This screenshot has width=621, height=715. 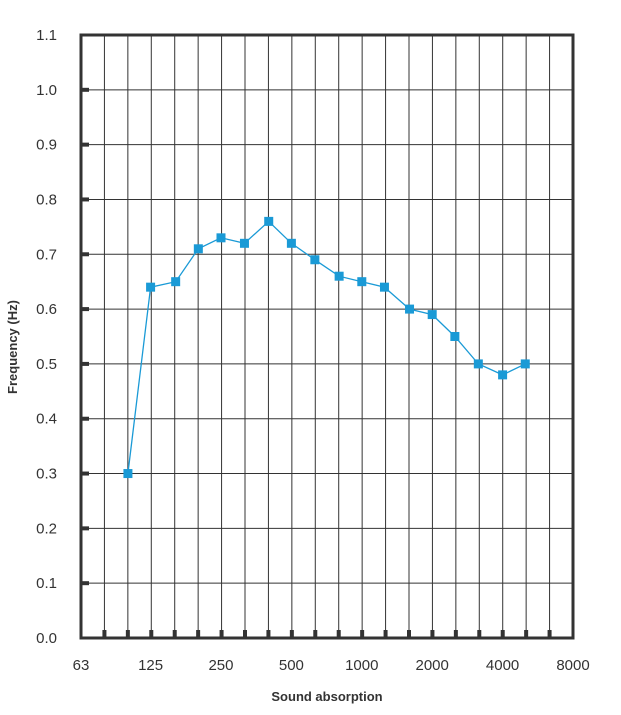 I want to click on y-tick-label: 0.6, so click(x=46, y=309).